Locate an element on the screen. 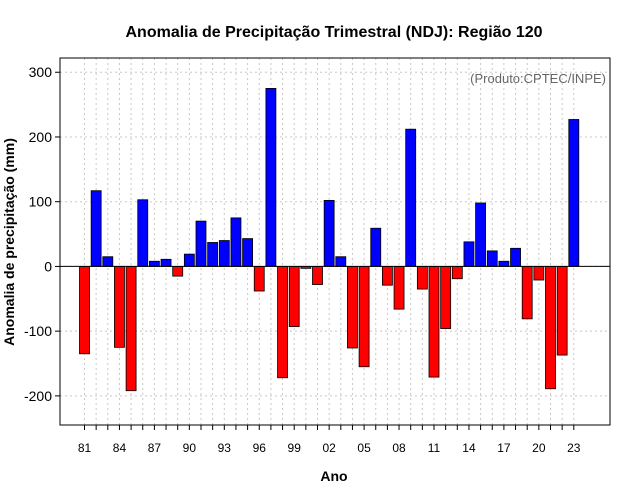 The width and height of the screenshot is (640, 500). y-tick-label: -200 is located at coordinates (38, 396).